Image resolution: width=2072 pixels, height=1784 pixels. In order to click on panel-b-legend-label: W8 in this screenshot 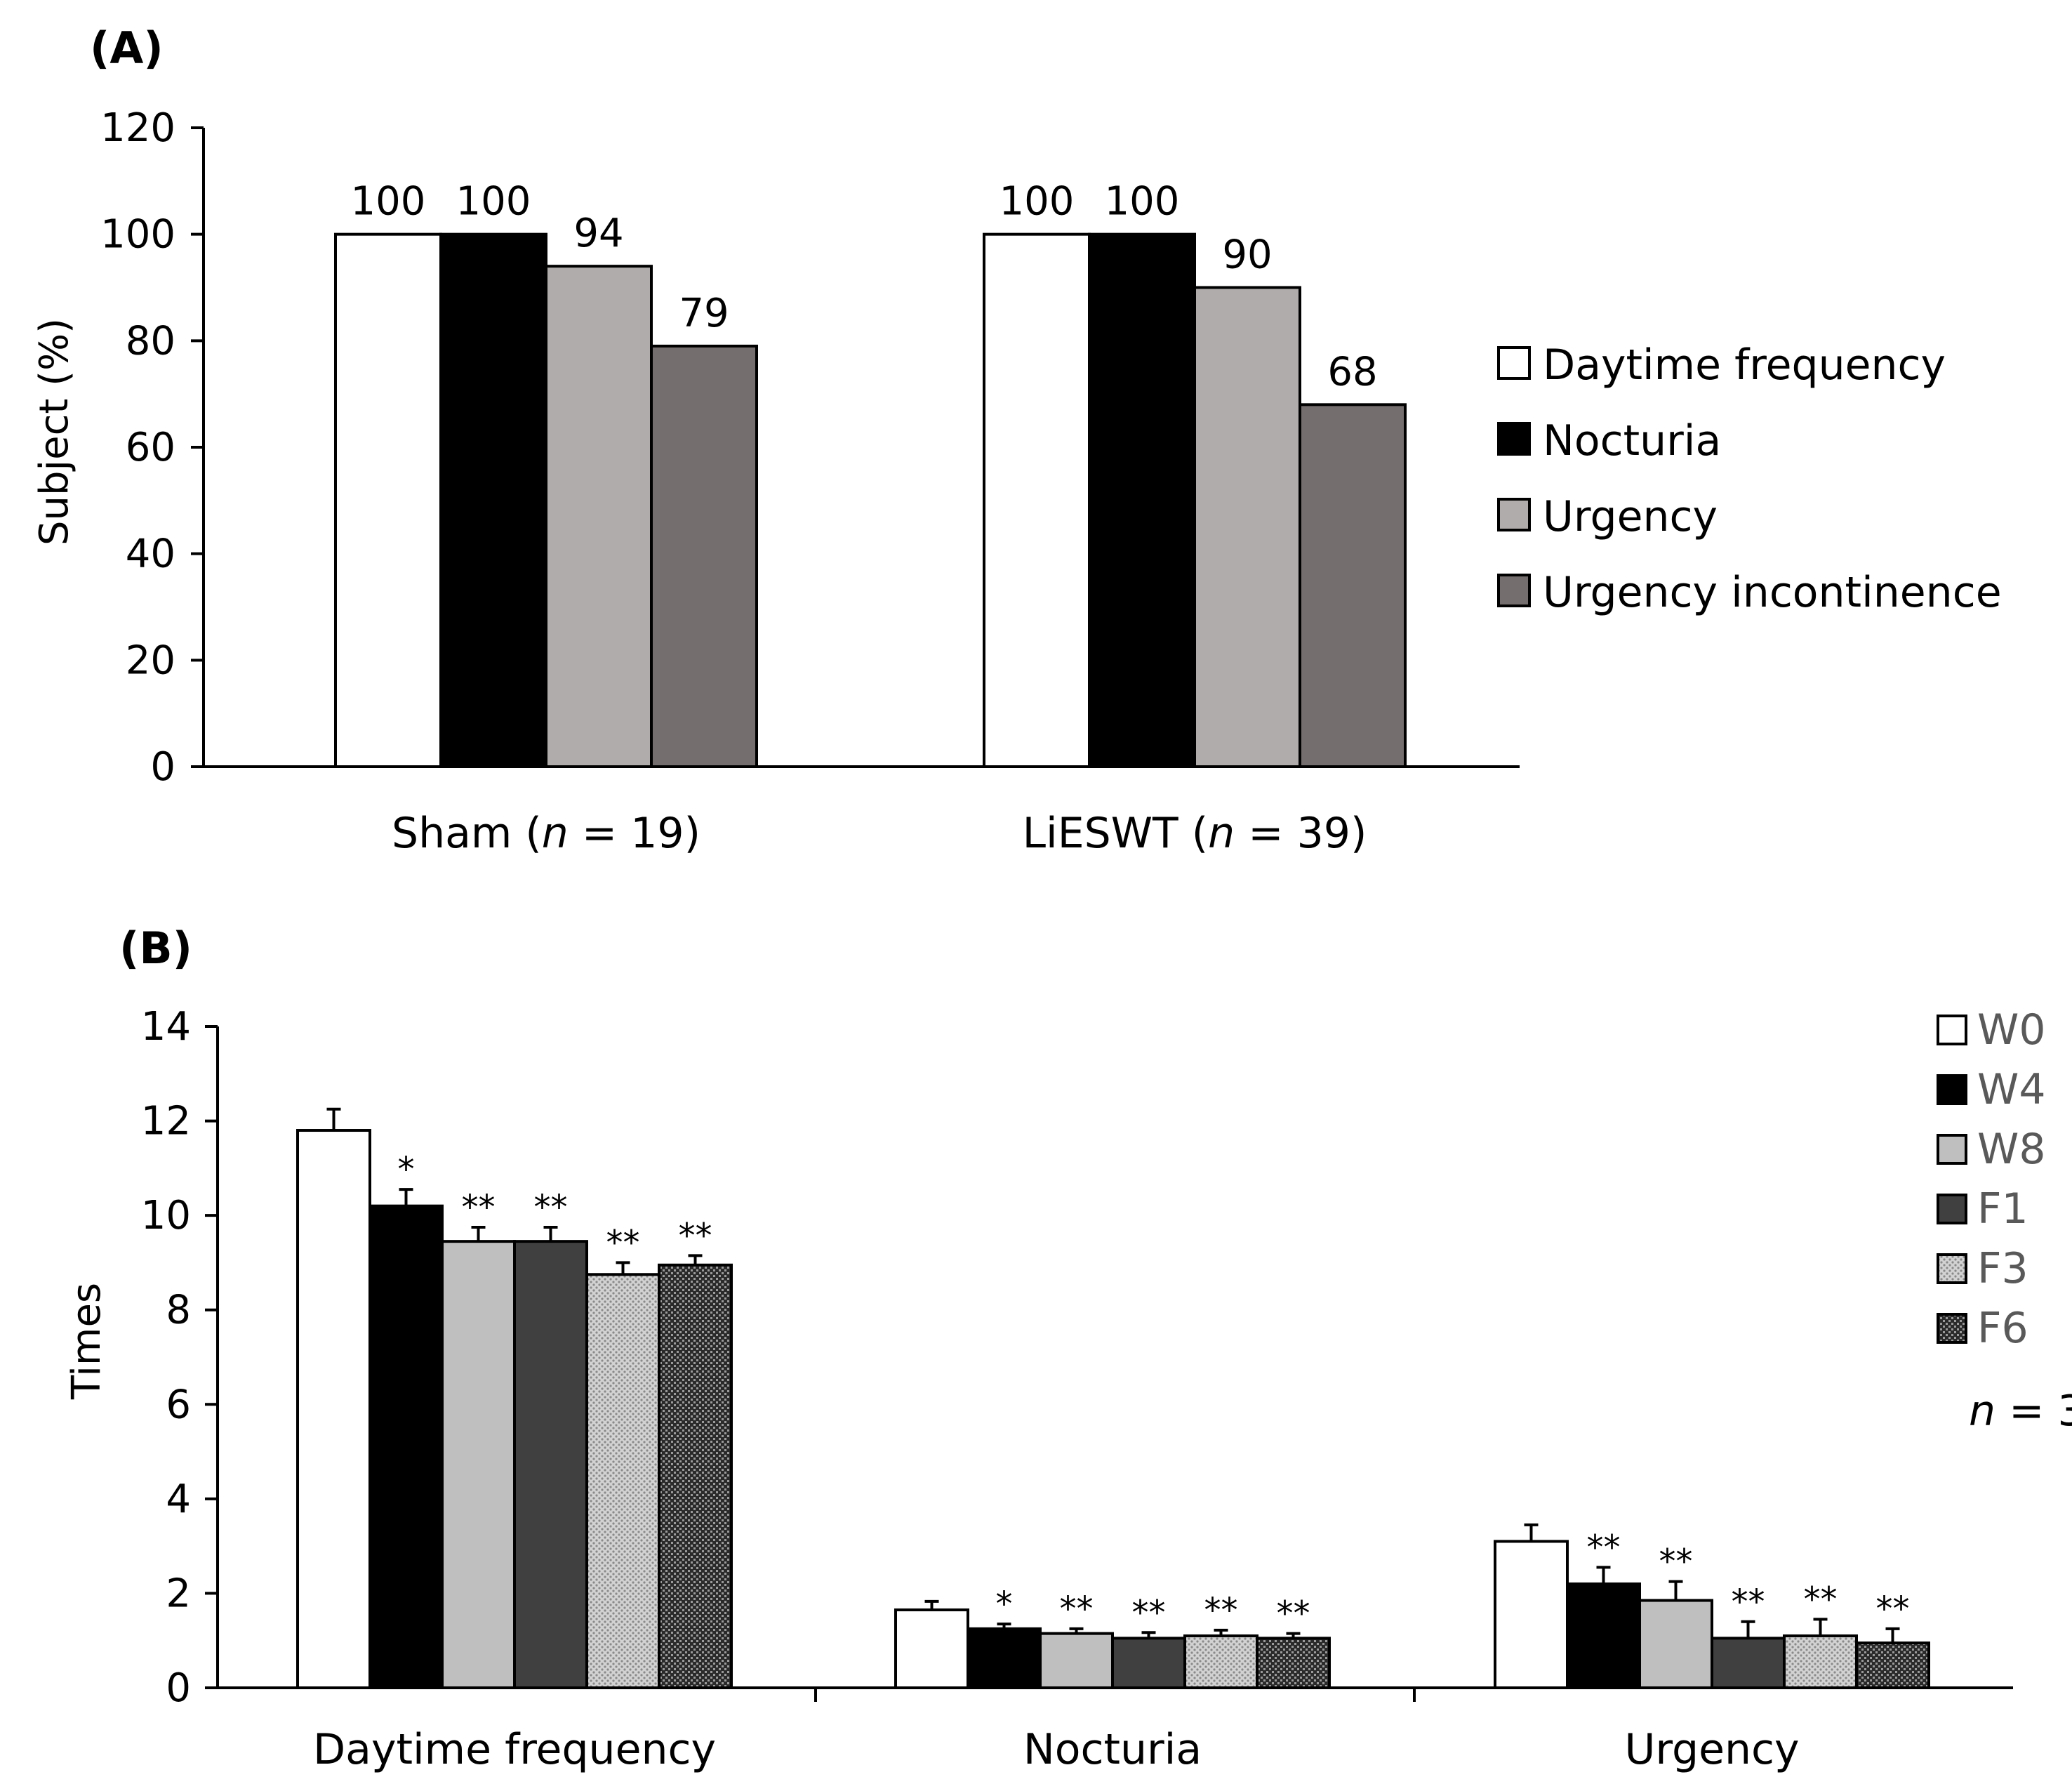, I will do `click(2012, 1149)`.